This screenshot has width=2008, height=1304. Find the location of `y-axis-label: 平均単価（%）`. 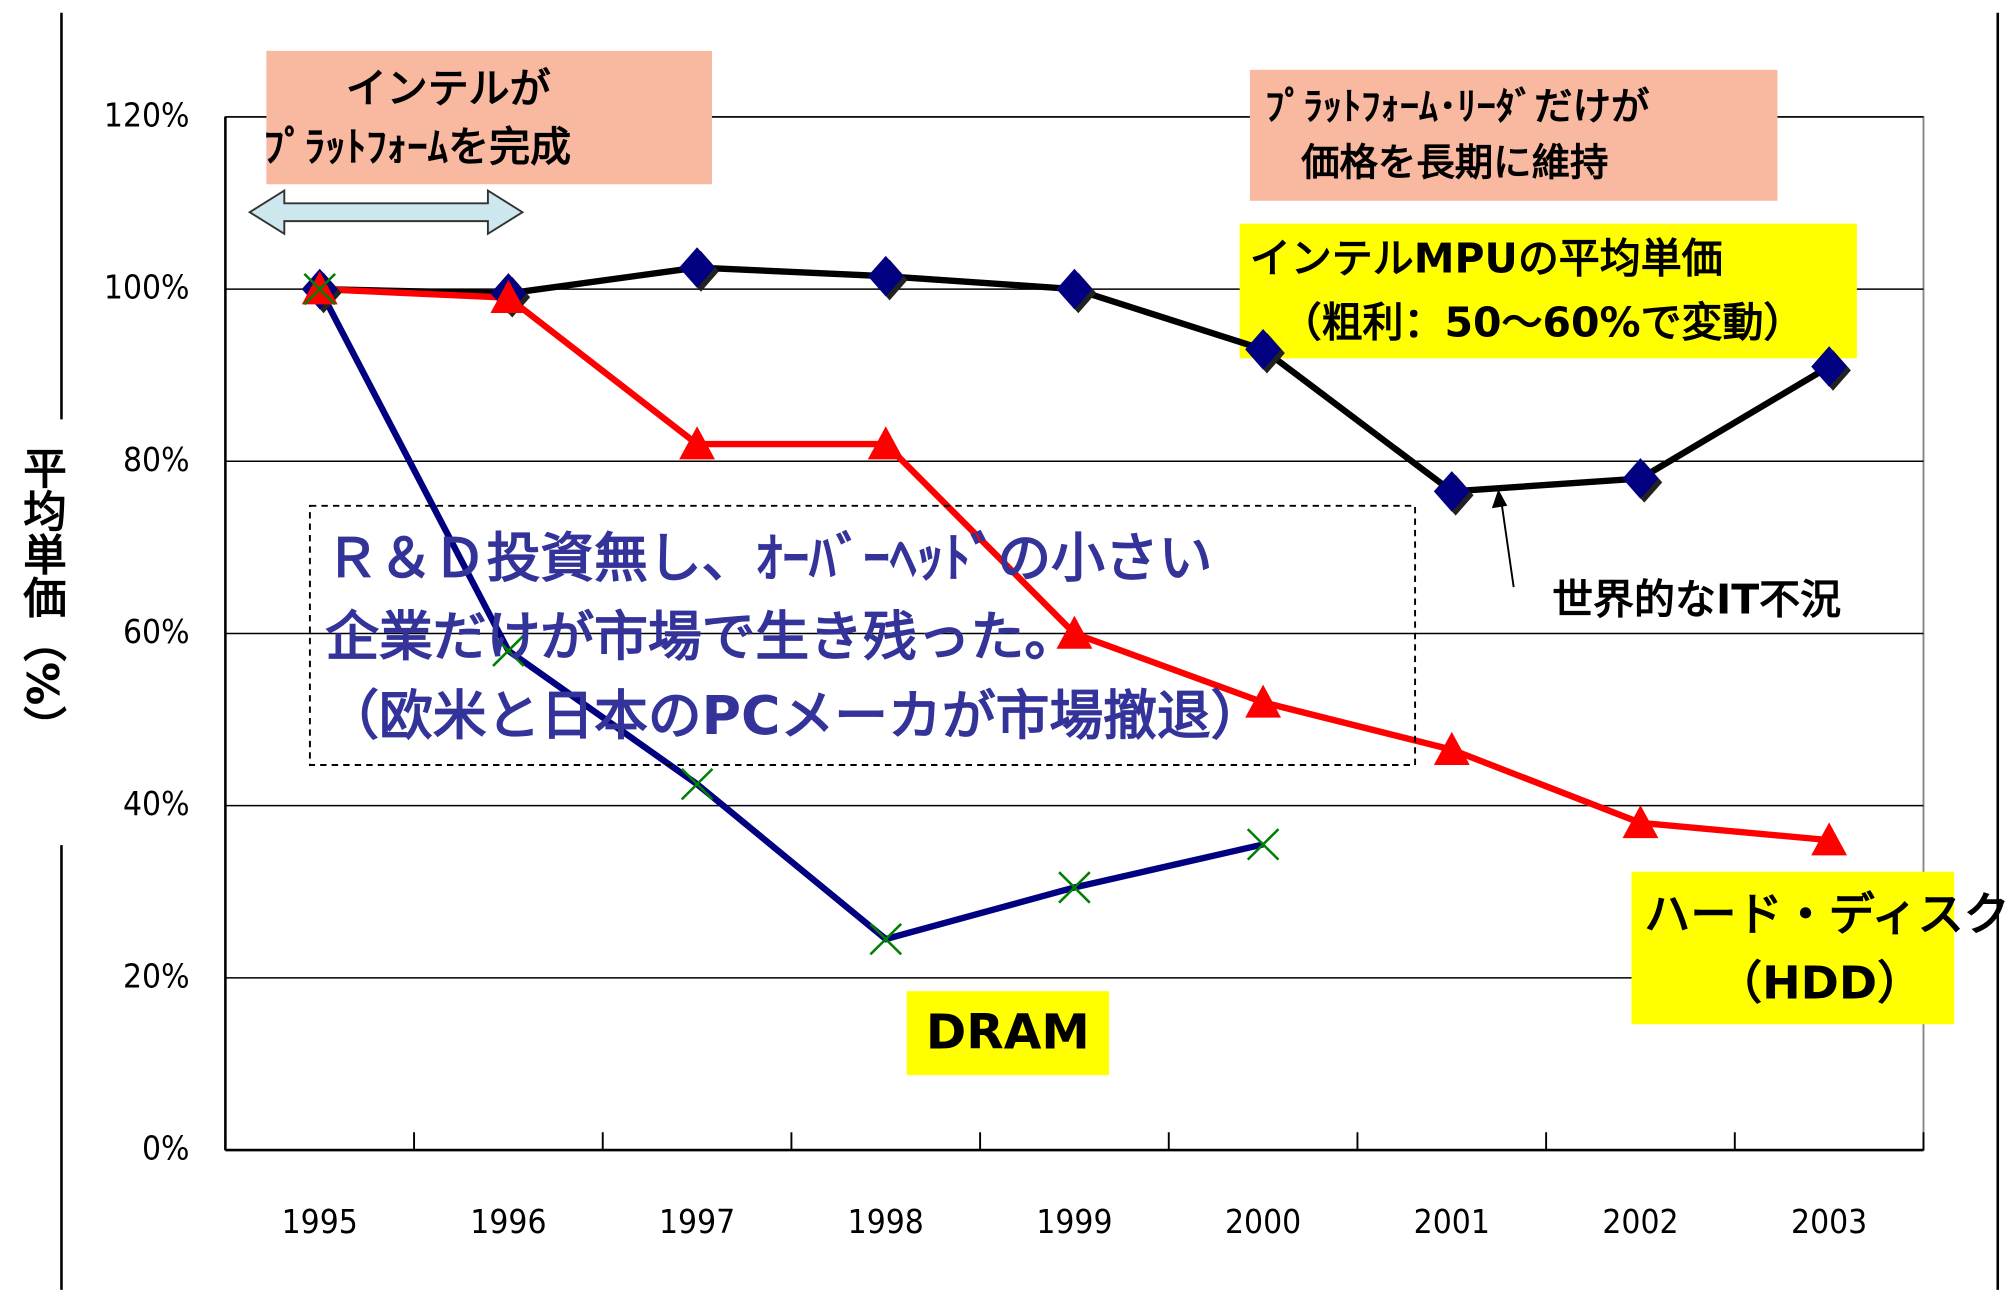

y-axis-label: 平均単価（%） is located at coordinates (42, 597).